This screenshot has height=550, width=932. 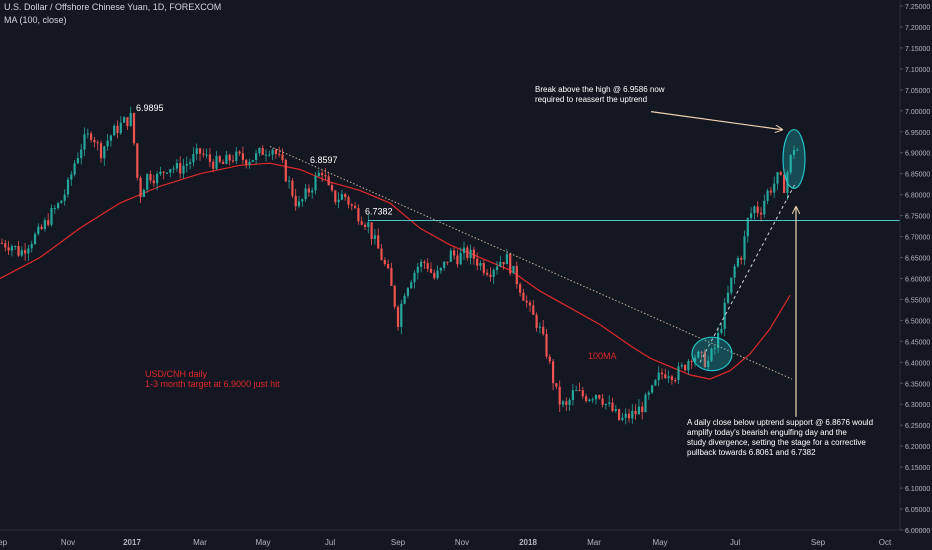 What do you see at coordinates (917, 489) in the screenshot?
I see `y-tick-label: 6.10000` at bounding box center [917, 489].